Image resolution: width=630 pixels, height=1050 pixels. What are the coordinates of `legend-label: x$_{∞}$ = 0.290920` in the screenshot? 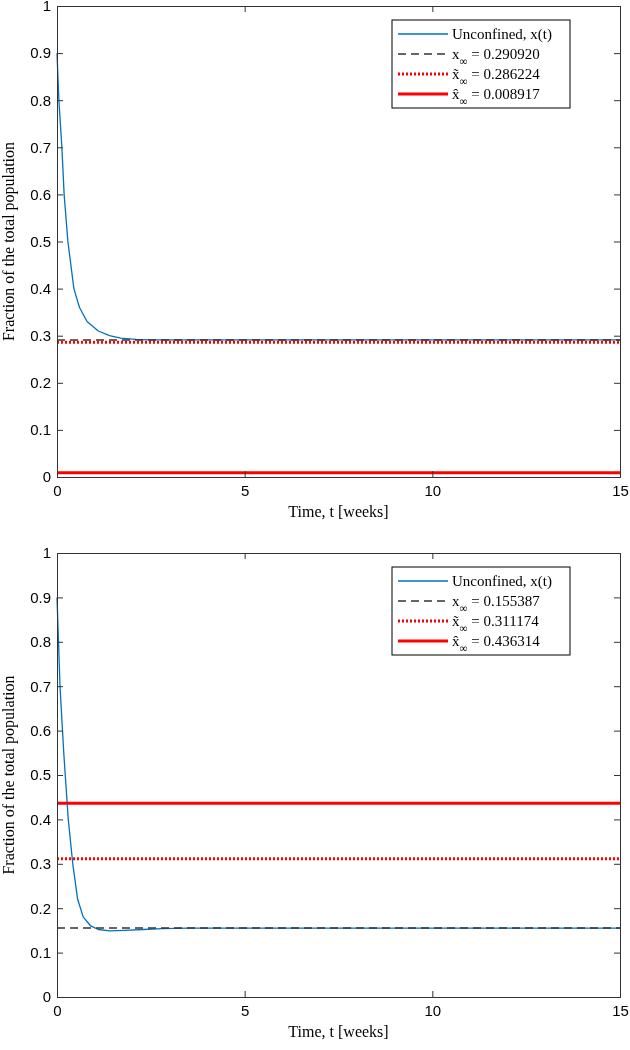 It's located at (496, 56).